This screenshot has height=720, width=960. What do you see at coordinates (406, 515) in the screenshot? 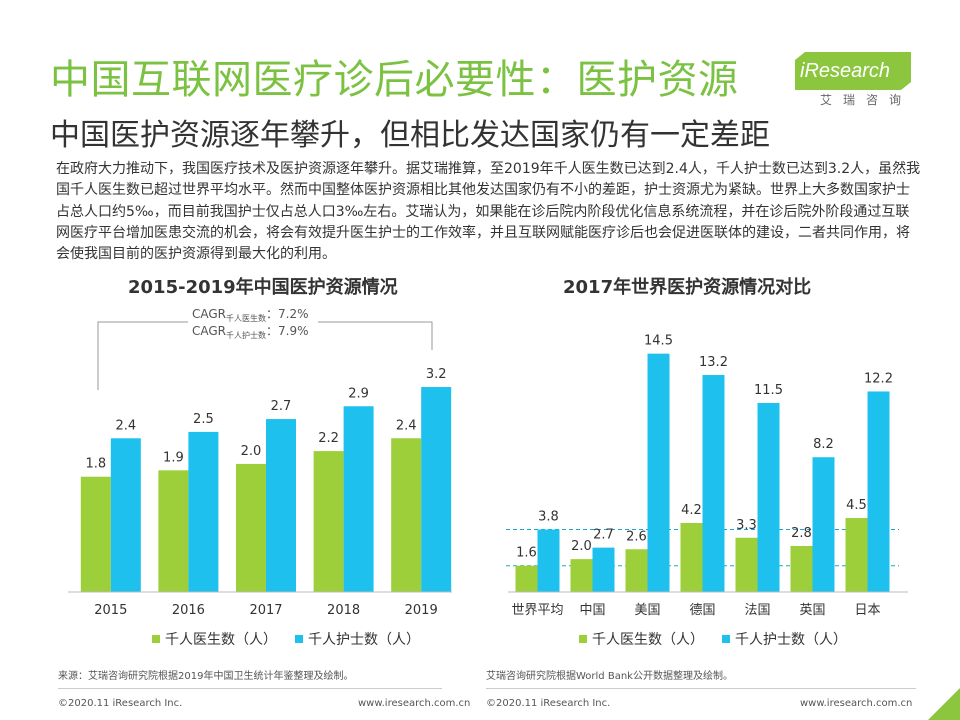
I see `doctor-bar-2019` at bounding box center [406, 515].